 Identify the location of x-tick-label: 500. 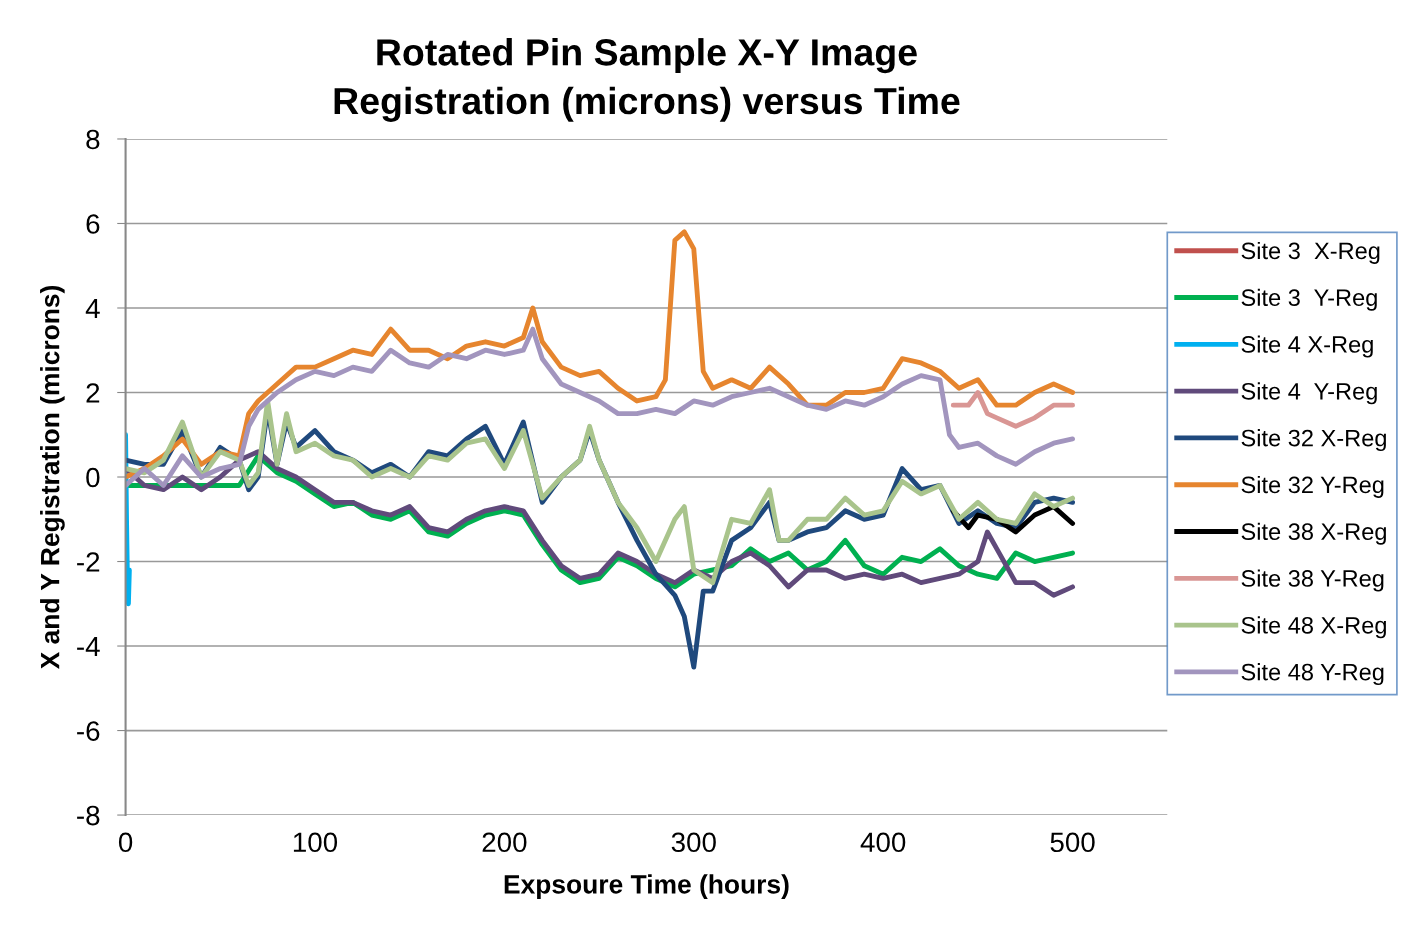
(1072, 842).